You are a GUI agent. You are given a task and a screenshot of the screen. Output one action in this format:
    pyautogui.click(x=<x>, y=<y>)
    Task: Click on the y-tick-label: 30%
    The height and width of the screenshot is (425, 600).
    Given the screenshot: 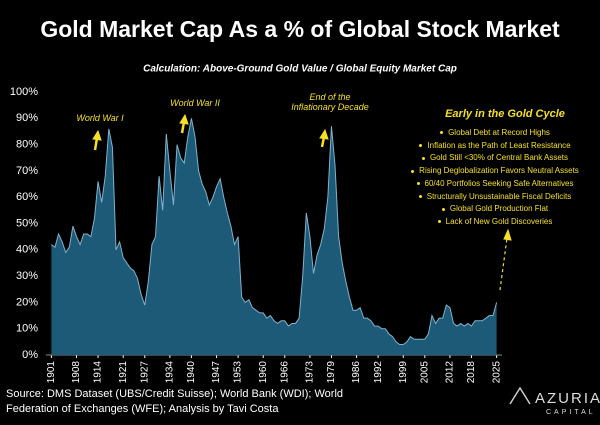 What is the action you would take?
    pyautogui.click(x=27, y=276)
    